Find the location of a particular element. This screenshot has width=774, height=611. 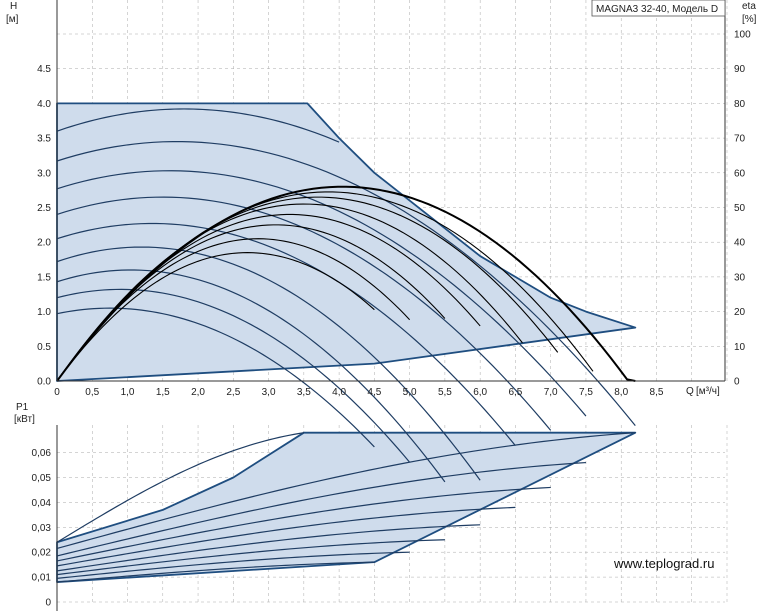

chart-title: MAGNA3 32-40, Модель D is located at coordinates (657, 9).